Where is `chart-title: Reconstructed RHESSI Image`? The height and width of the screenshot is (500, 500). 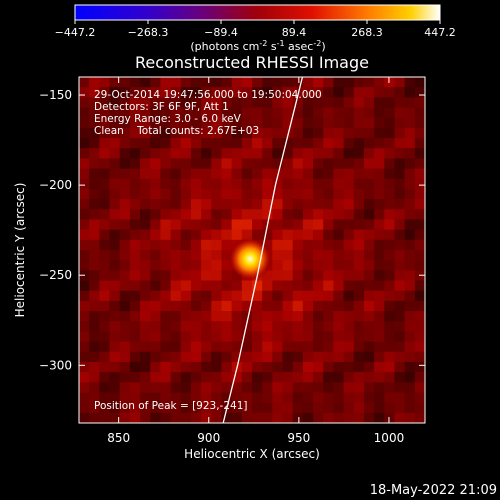
chart-title: Reconstructed RHESSI Image is located at coordinates (252, 62).